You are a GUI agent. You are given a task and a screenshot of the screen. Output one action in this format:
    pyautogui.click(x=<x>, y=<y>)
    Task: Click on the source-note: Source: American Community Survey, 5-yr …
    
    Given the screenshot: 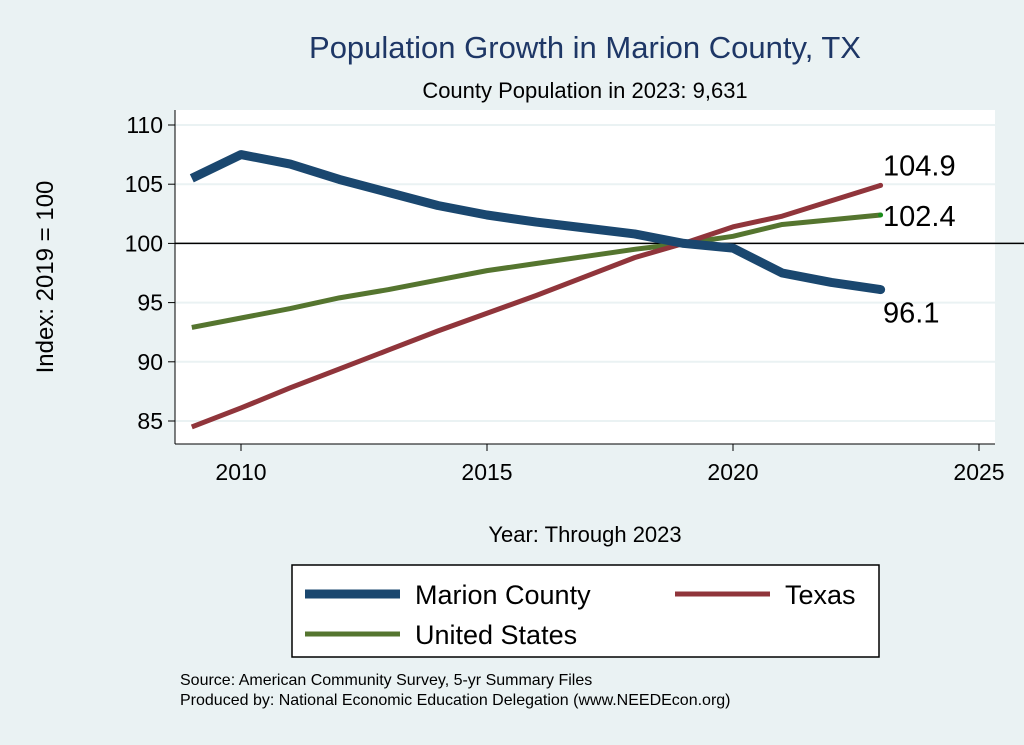 What is the action you would take?
    pyautogui.click(x=386, y=680)
    